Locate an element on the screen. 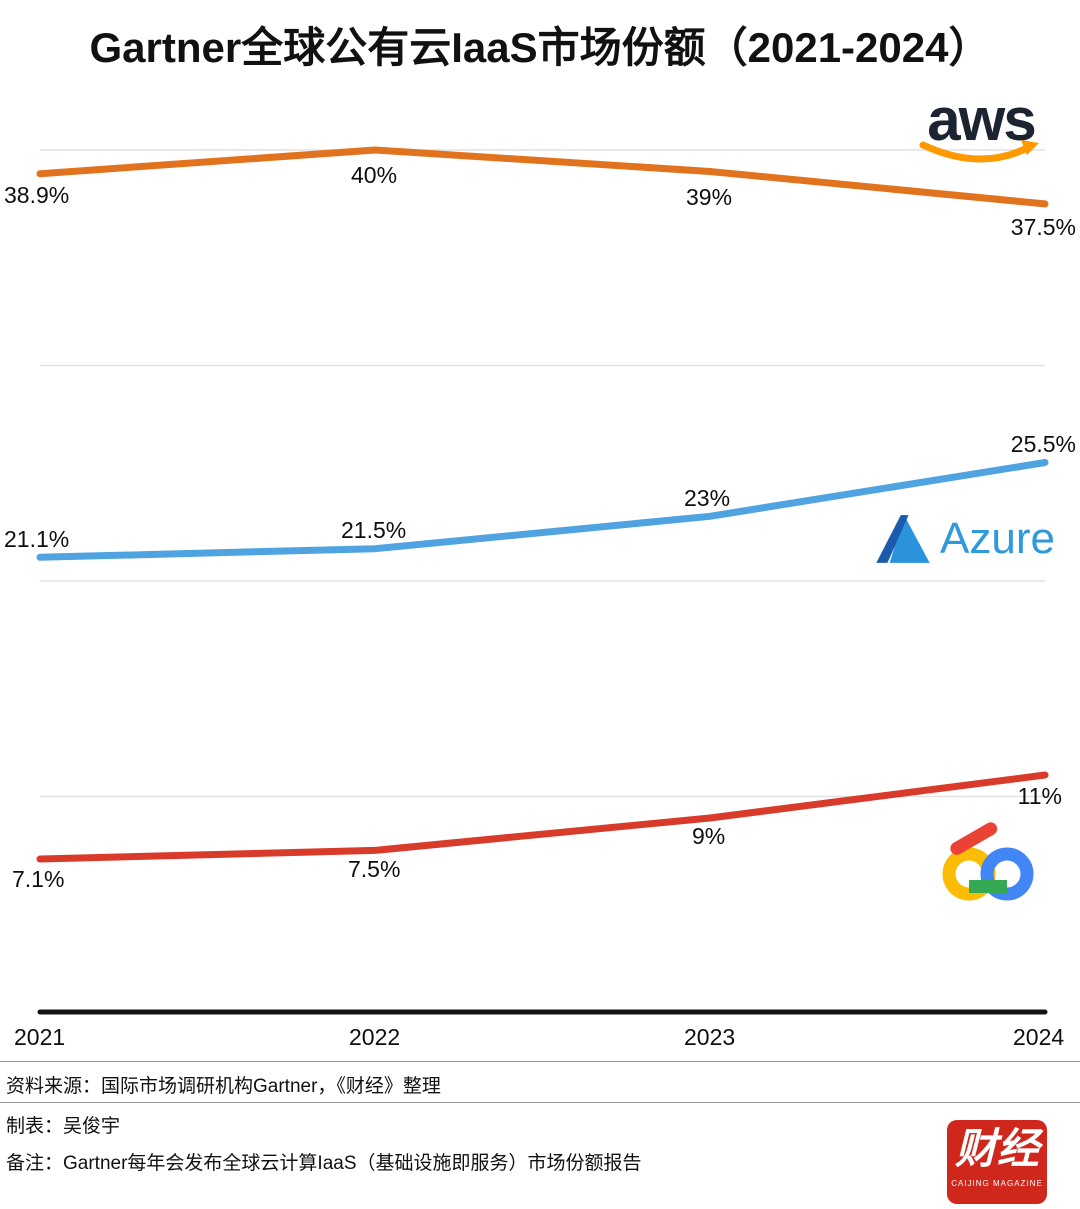 This screenshot has height=1209, width=1080. data-label-aws-2023: 39% is located at coordinates (709, 197).